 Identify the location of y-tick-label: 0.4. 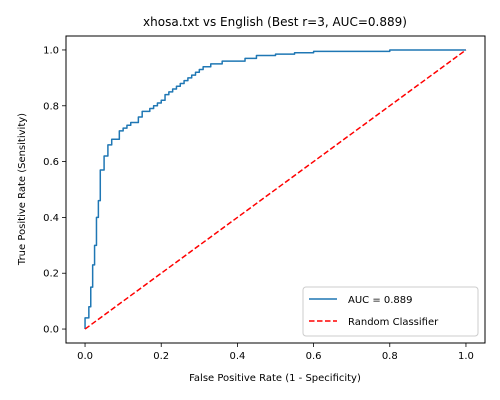
(51, 218).